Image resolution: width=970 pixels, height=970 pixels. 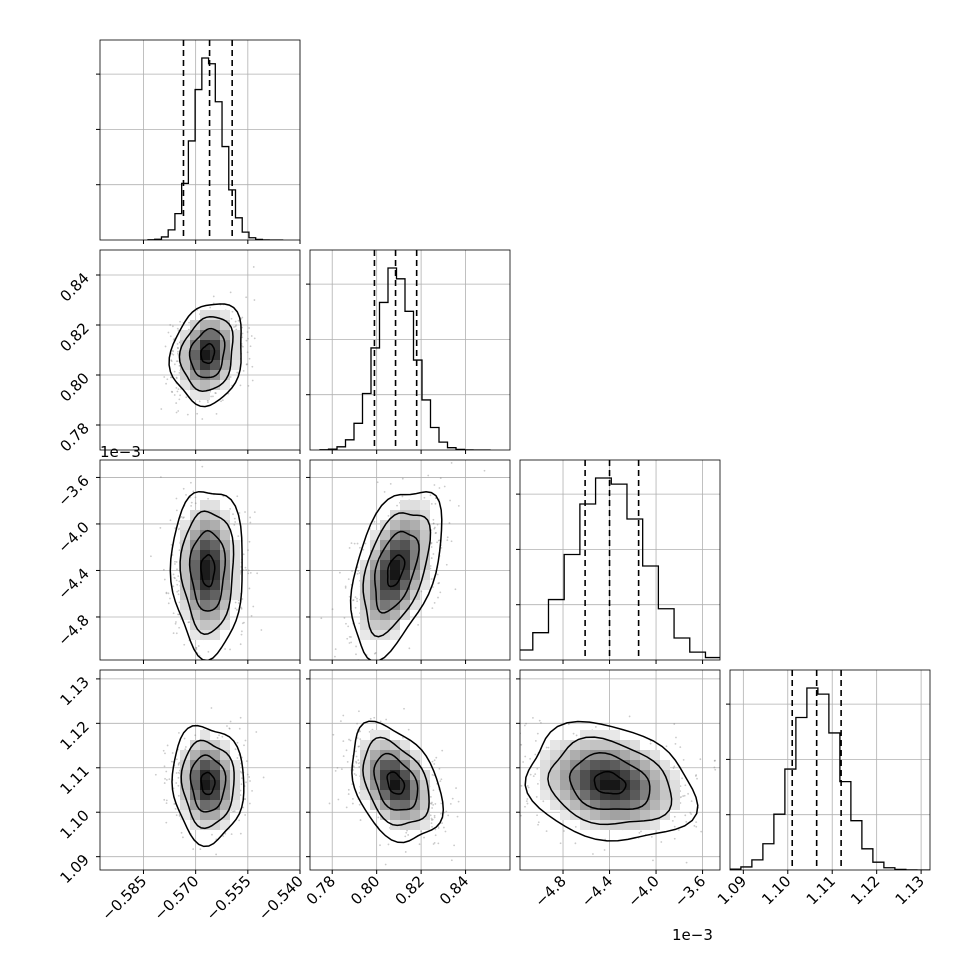 What do you see at coordinates (207, 353) in the screenshot?
I see `contour` at bounding box center [207, 353].